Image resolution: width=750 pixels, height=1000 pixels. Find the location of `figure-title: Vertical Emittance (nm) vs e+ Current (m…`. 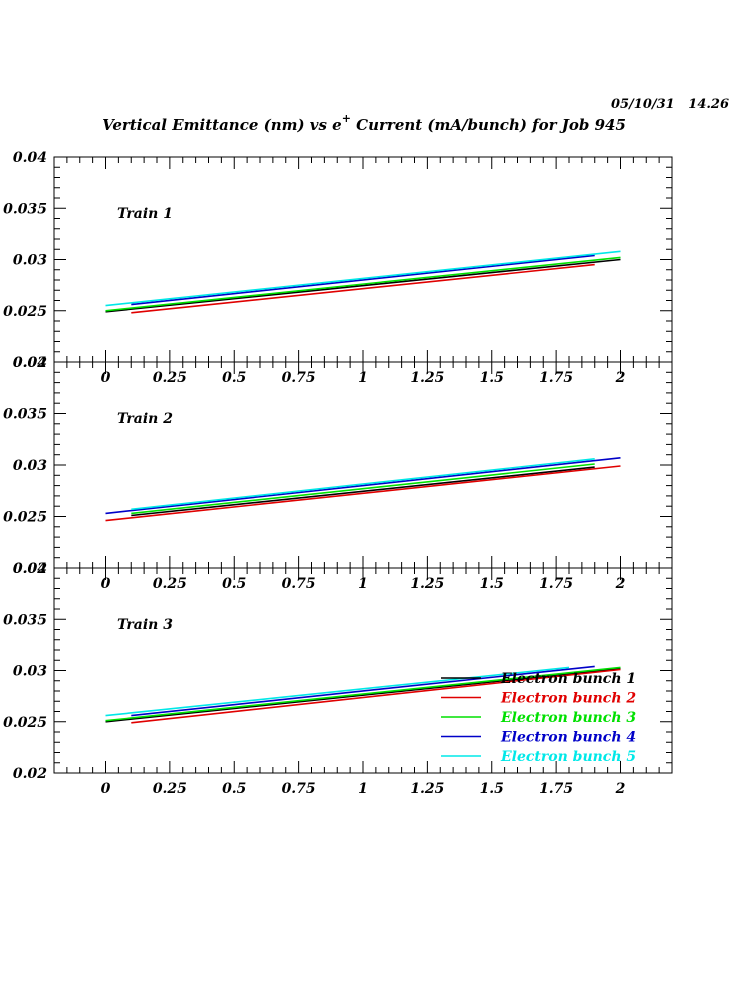

figure-title: Vertical Emittance (nm) vs e+ Current (m… is located at coordinates (364, 123).